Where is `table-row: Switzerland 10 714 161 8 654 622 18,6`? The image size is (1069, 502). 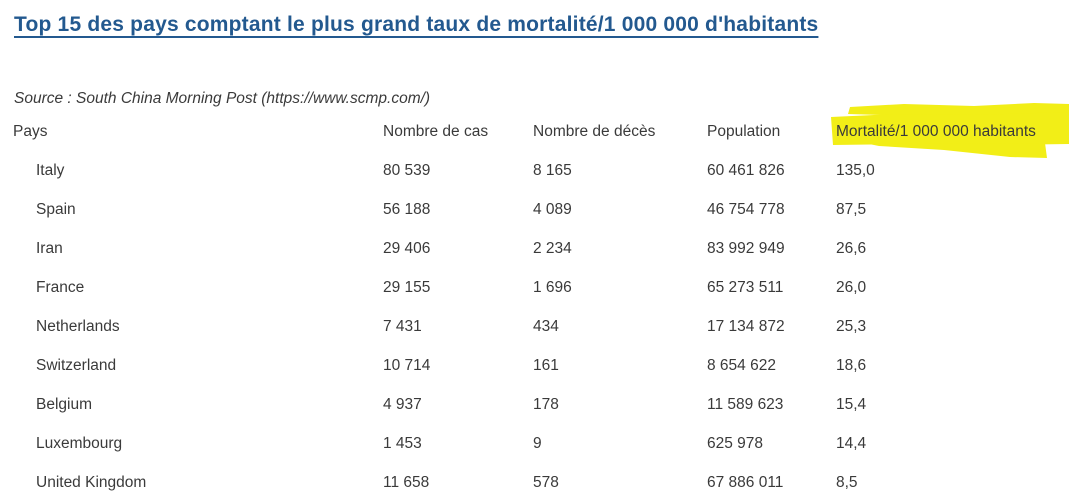 table-row: Switzerland 10 714 161 8 654 622 18,6 is located at coordinates (534, 365).